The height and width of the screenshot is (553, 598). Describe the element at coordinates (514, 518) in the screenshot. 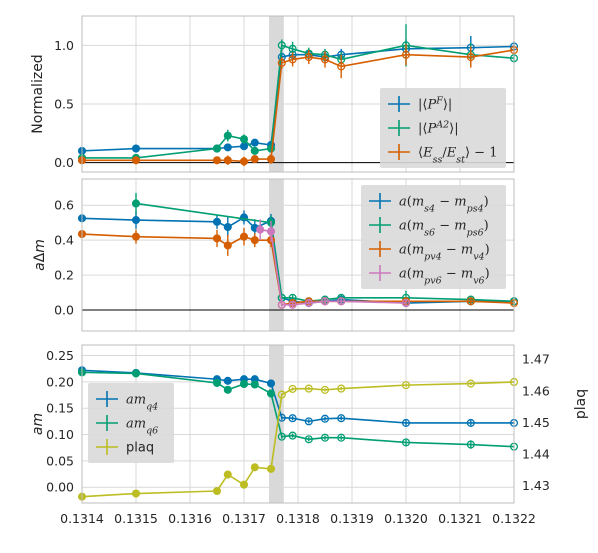

I see `x-tick-label: 0.1322` at that location.